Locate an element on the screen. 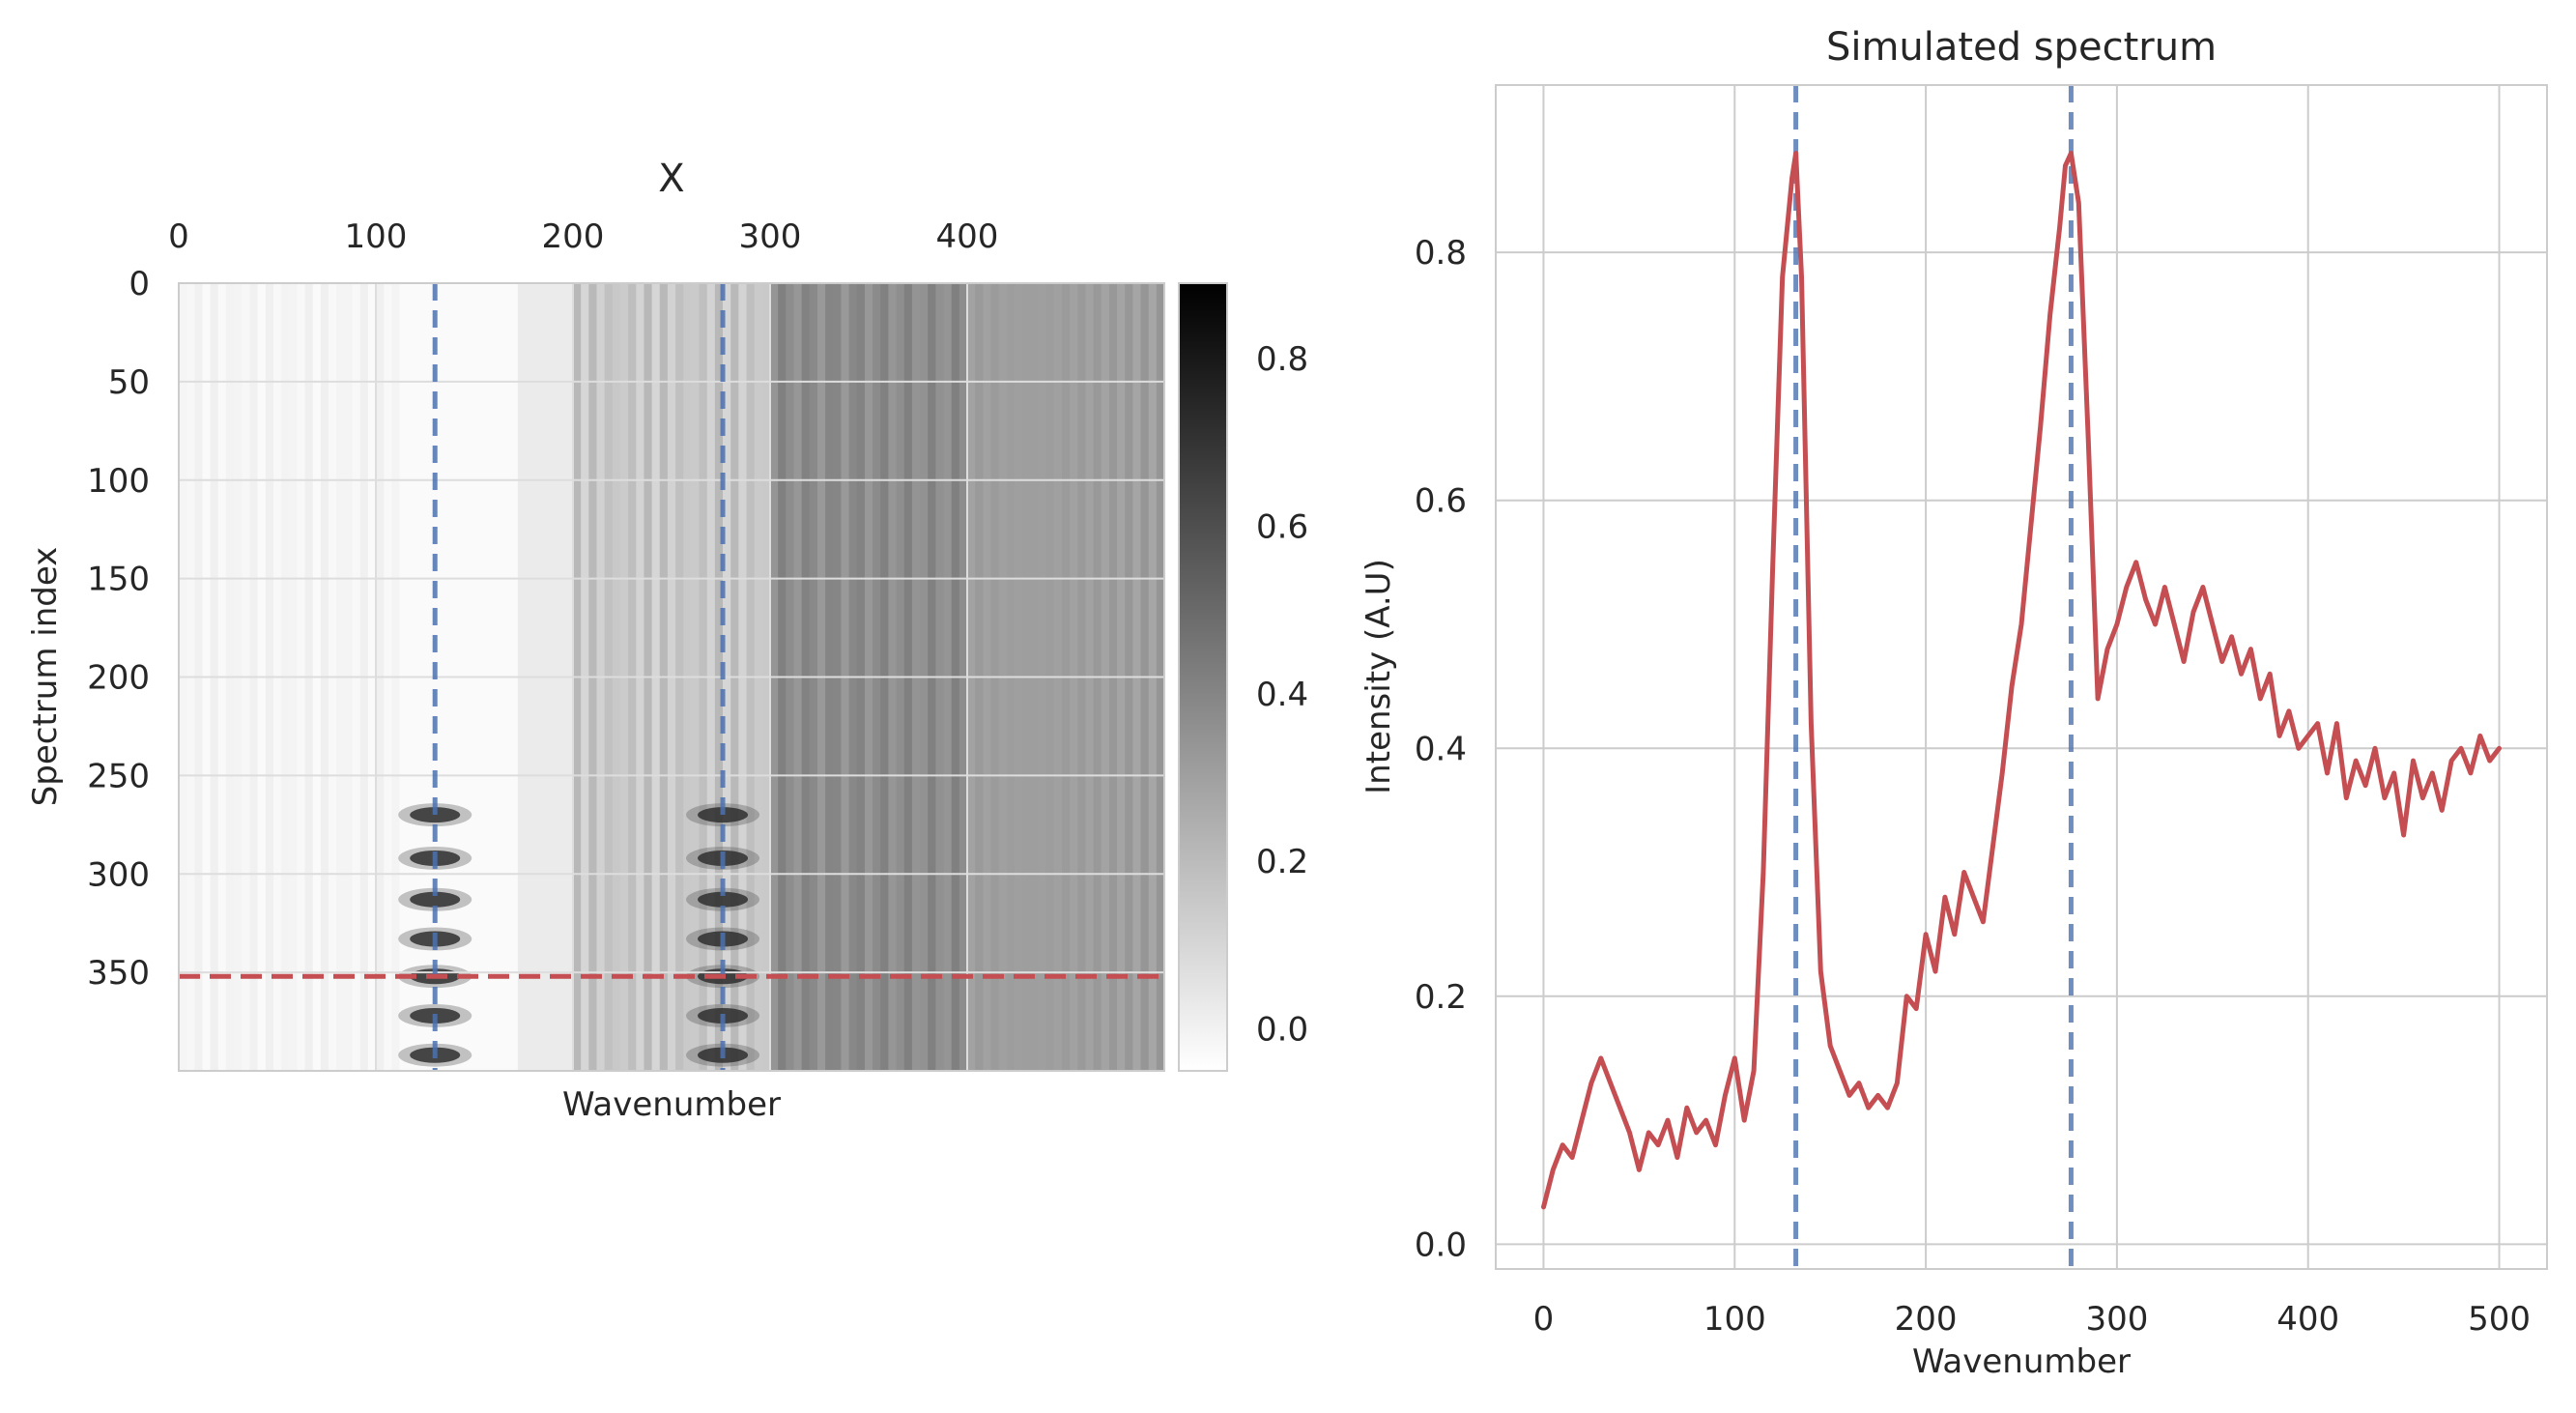 The height and width of the screenshot is (1413, 2576). heatmap-x-tick-label: 300 is located at coordinates (771, 237).